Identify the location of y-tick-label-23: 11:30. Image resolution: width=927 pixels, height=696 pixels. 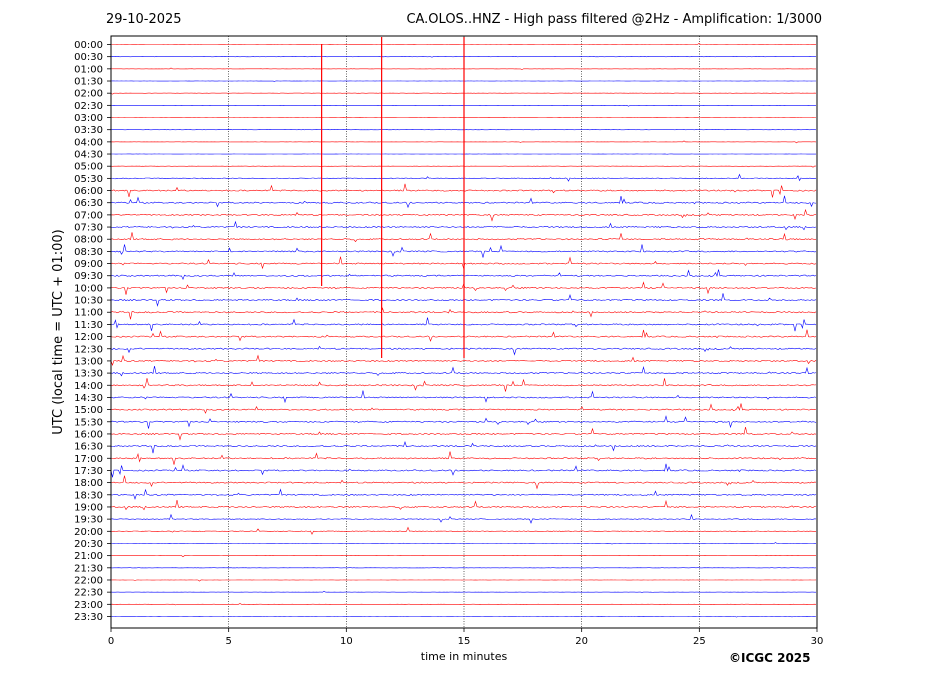
(88, 325).